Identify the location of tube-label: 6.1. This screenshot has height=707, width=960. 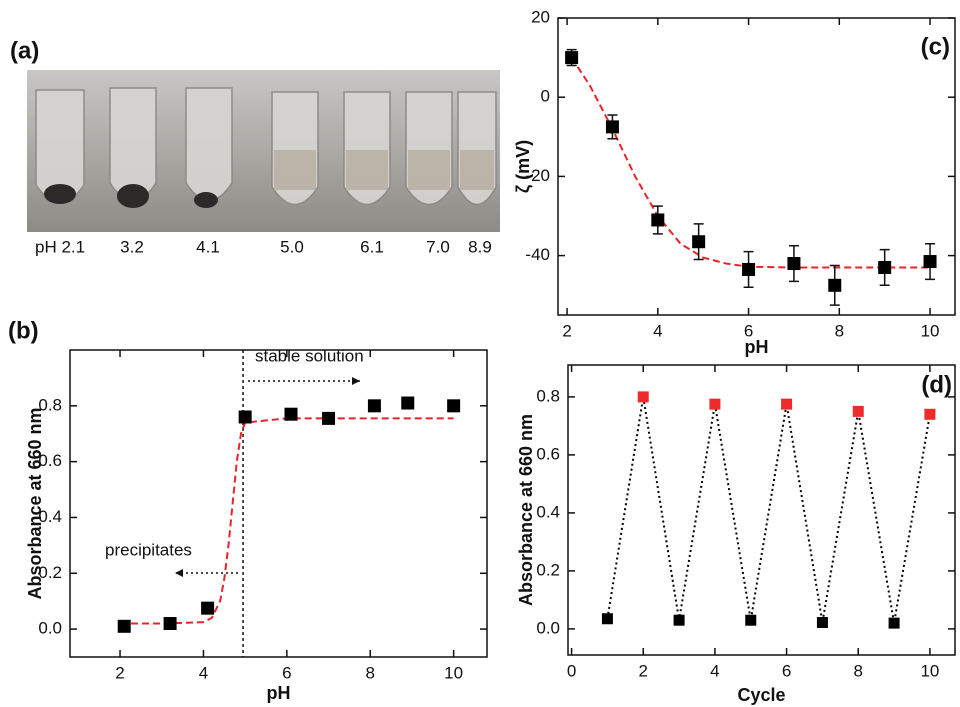
(372, 246).